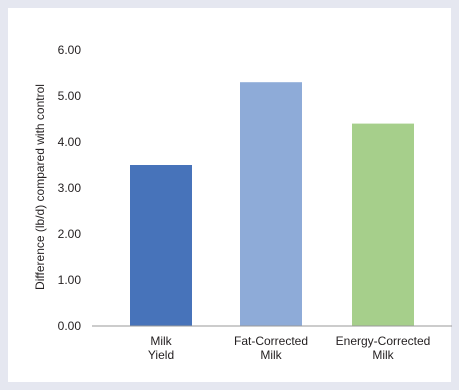  Describe the element at coordinates (40, 187) in the screenshot. I see `y-axis-label: Difference (lb/d) compared with control` at that location.